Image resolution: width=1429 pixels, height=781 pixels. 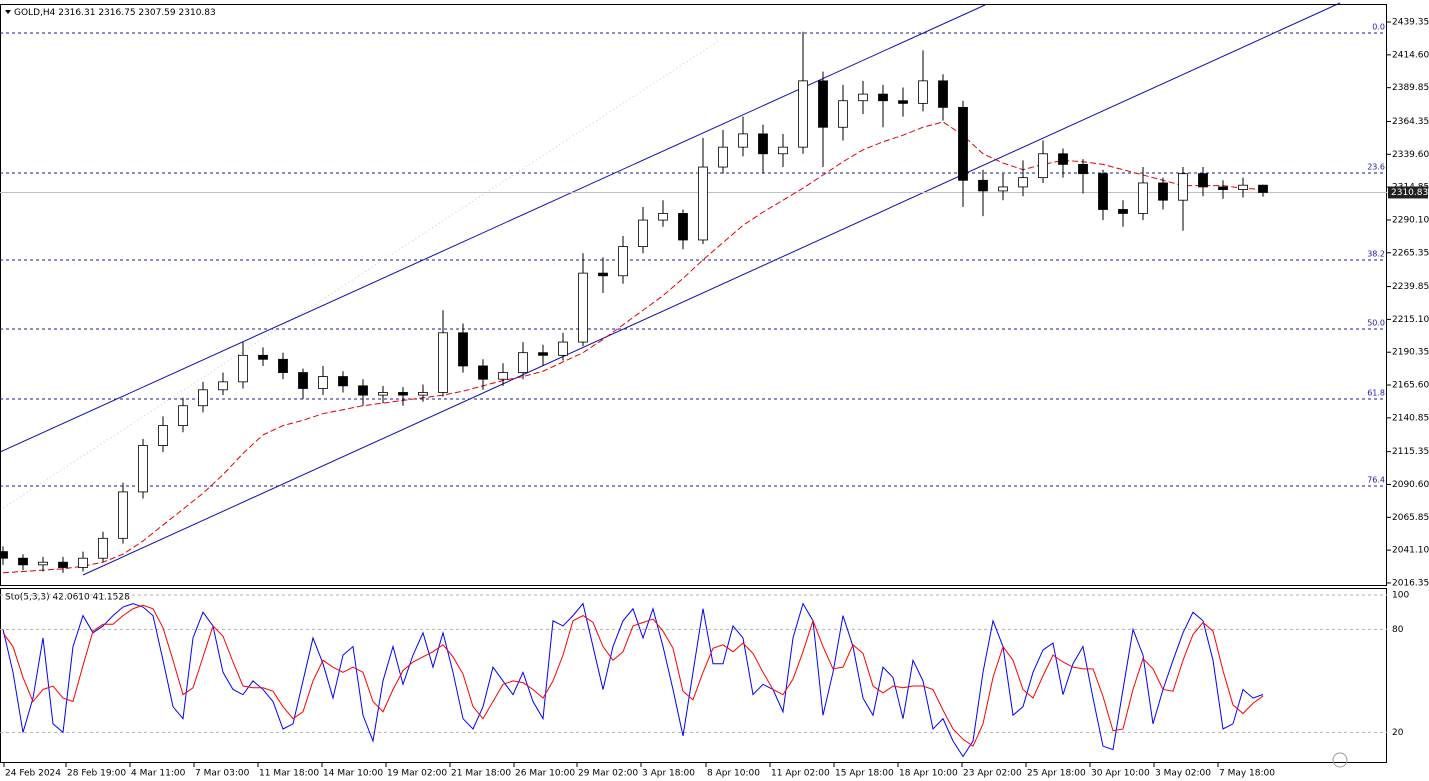 What do you see at coordinates (1410, 418) in the screenshot?
I see `y-tick-label: 2140.85` at bounding box center [1410, 418].